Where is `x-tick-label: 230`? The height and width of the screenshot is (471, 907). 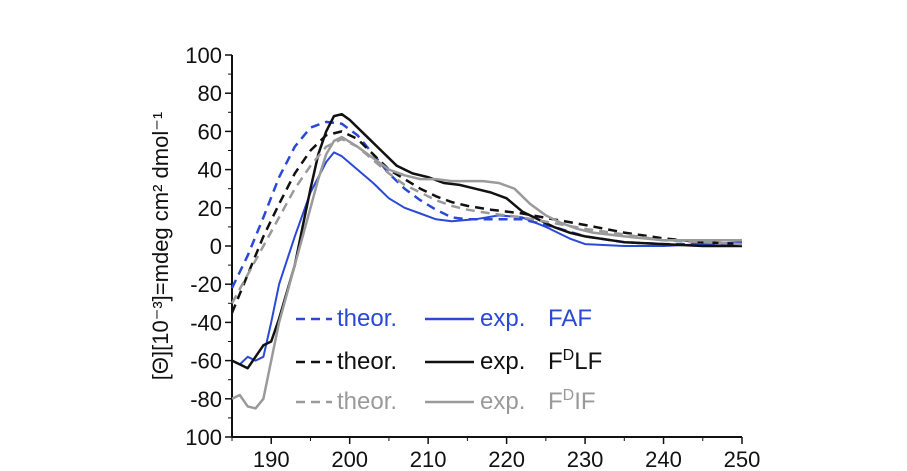 x-tick-label: 230 is located at coordinates (585, 459).